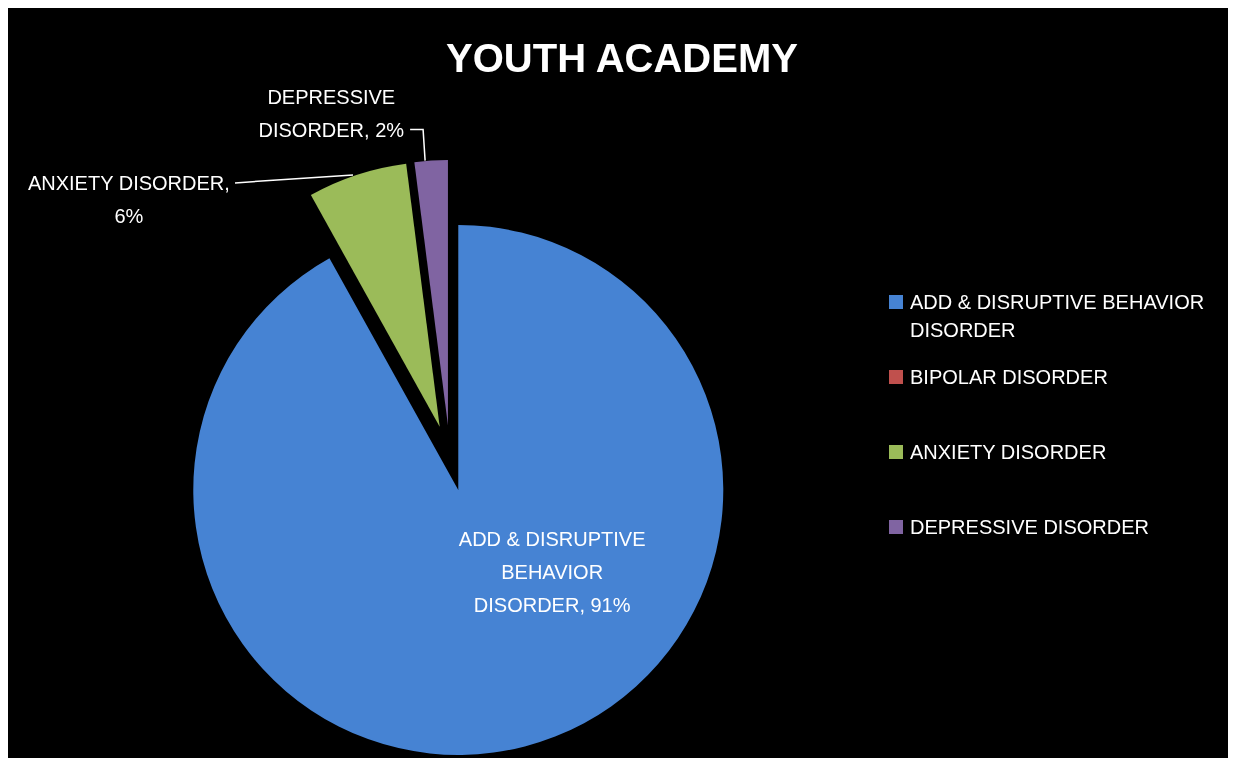 This screenshot has height=762, width=1235. What do you see at coordinates (1029, 527) in the screenshot?
I see `legend-label: DEPRESSIVE DISORDER` at bounding box center [1029, 527].